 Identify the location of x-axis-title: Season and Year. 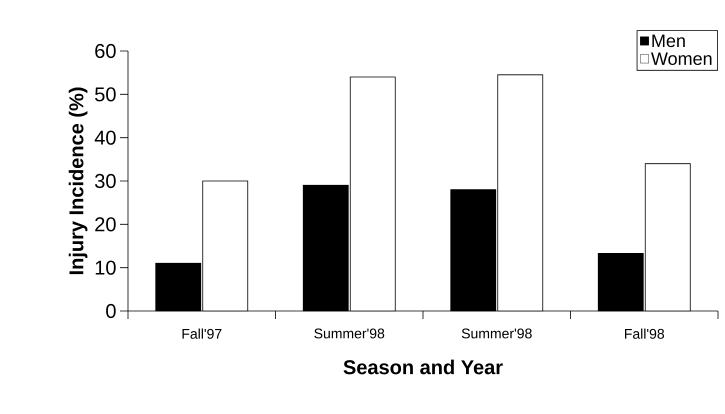
(423, 367).